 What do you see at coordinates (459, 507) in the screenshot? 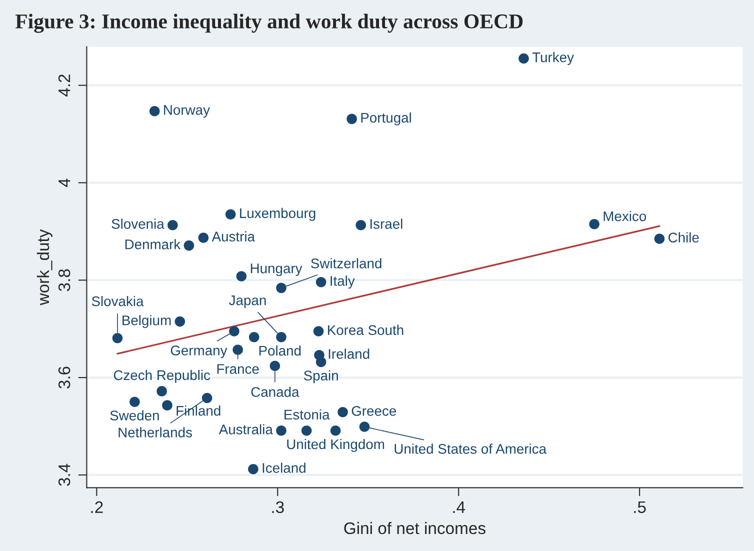
I see `x-tick-label: .4` at bounding box center [459, 507].